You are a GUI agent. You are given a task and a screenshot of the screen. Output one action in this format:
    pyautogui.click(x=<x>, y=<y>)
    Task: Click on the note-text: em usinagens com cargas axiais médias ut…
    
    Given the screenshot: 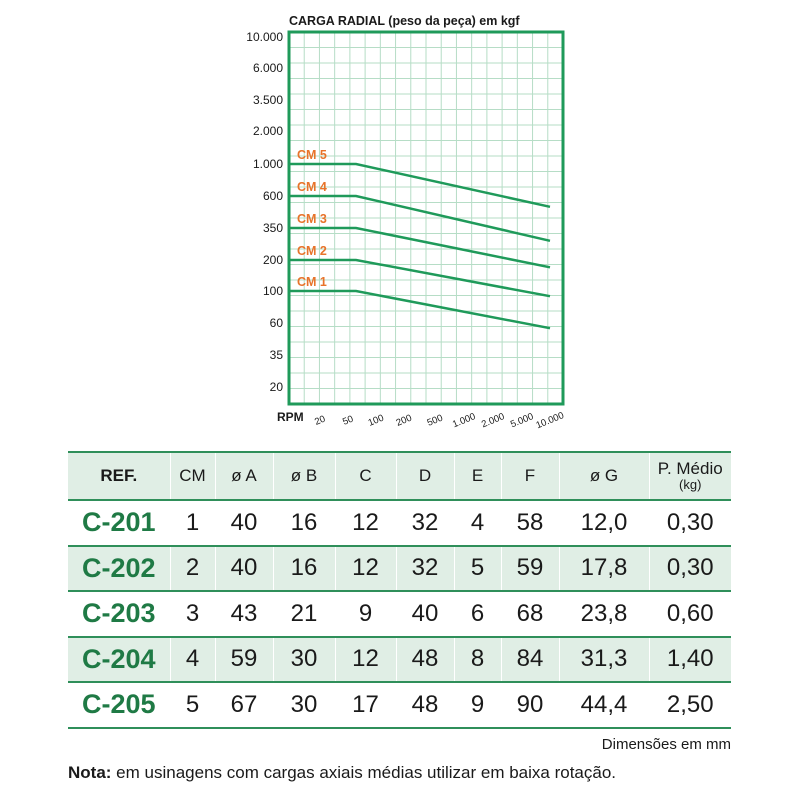 What is the action you would take?
    pyautogui.click(x=364, y=772)
    